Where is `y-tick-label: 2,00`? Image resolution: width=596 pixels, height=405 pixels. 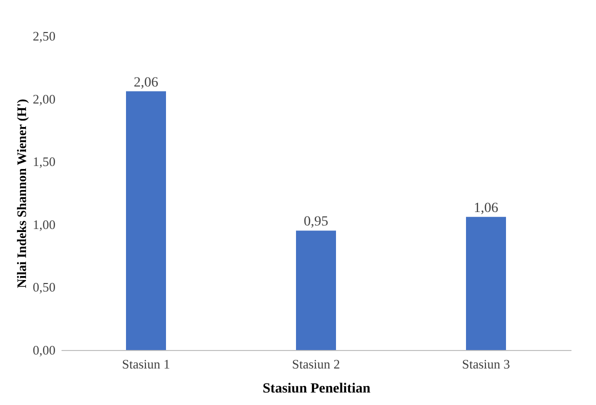
y-tick-label: 2,00 is located at coordinates (44, 98).